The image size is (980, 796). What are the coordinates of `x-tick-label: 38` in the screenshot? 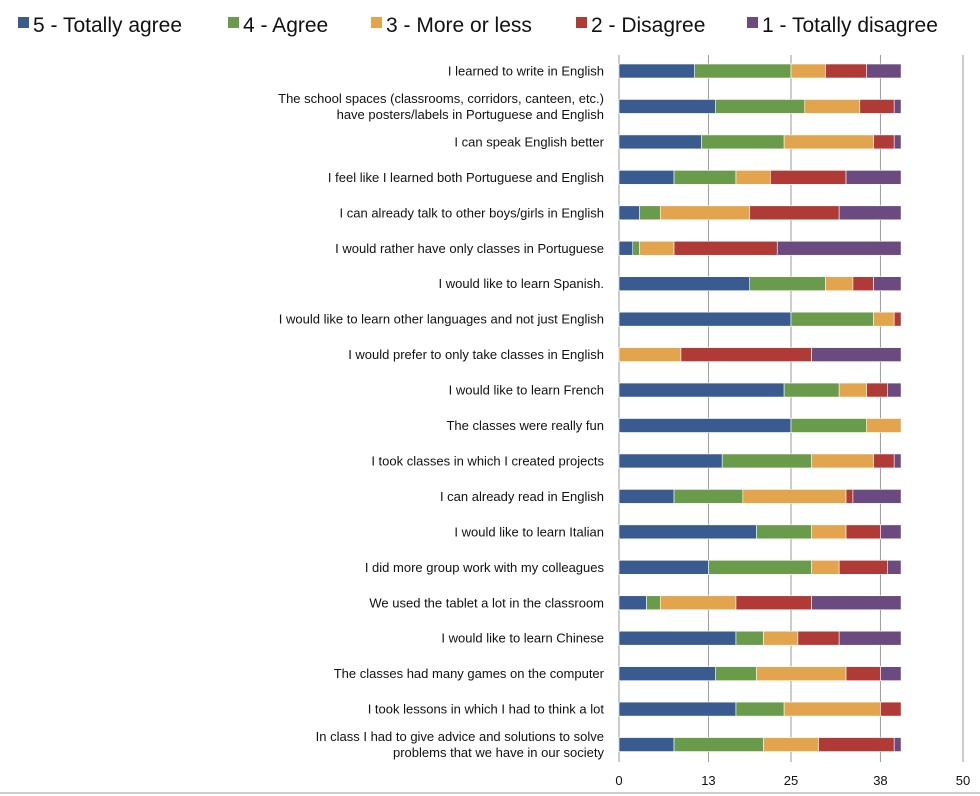 It's located at (880, 780).